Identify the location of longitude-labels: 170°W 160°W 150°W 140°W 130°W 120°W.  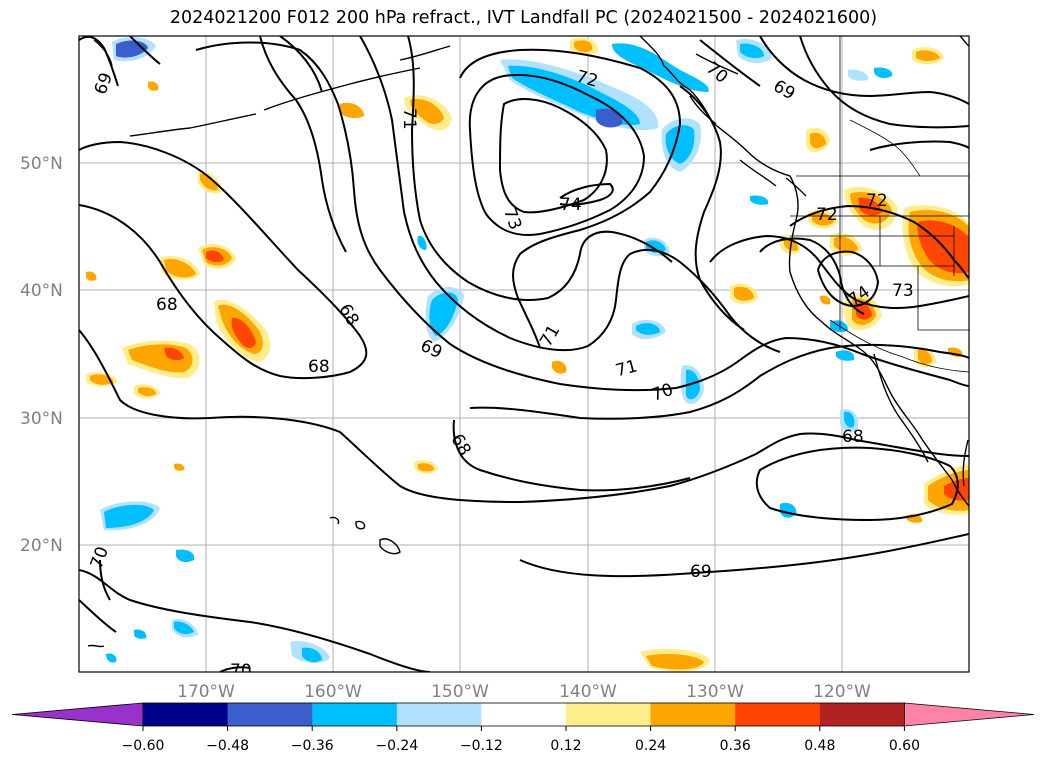
(524, 692).